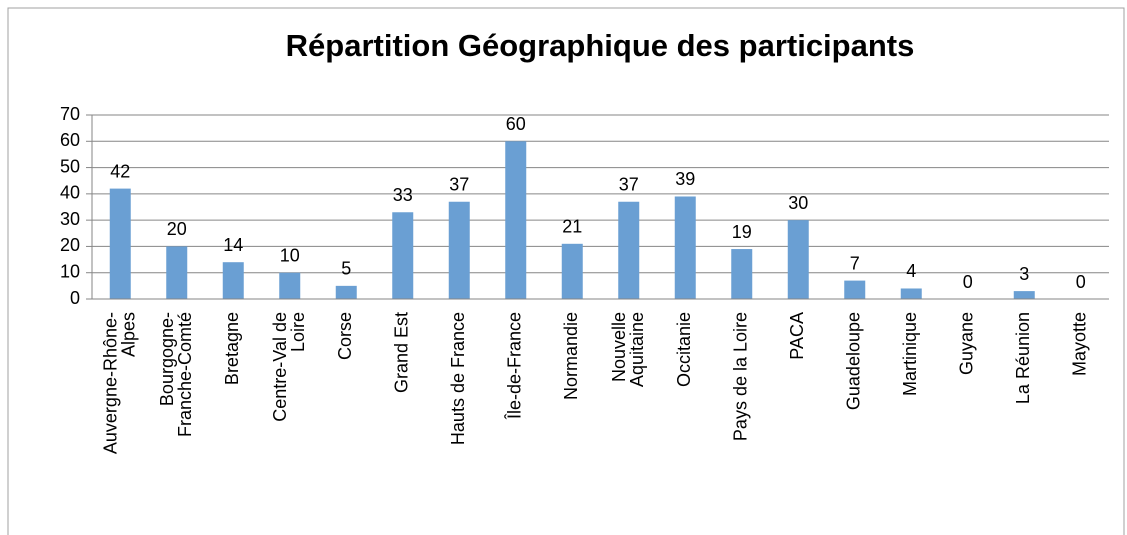 This screenshot has height=535, width=1127. What do you see at coordinates (345, 336) in the screenshot?
I see `x-tick-label: Corse` at bounding box center [345, 336].